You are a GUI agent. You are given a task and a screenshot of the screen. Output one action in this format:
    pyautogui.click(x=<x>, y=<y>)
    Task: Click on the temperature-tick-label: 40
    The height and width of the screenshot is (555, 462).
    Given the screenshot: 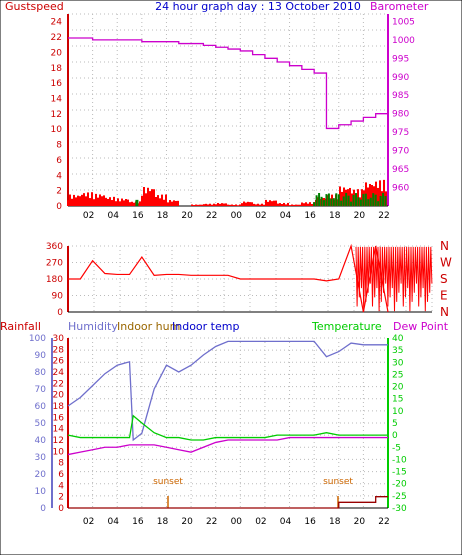 What is the action you would take?
    pyautogui.click(x=398, y=339)
    